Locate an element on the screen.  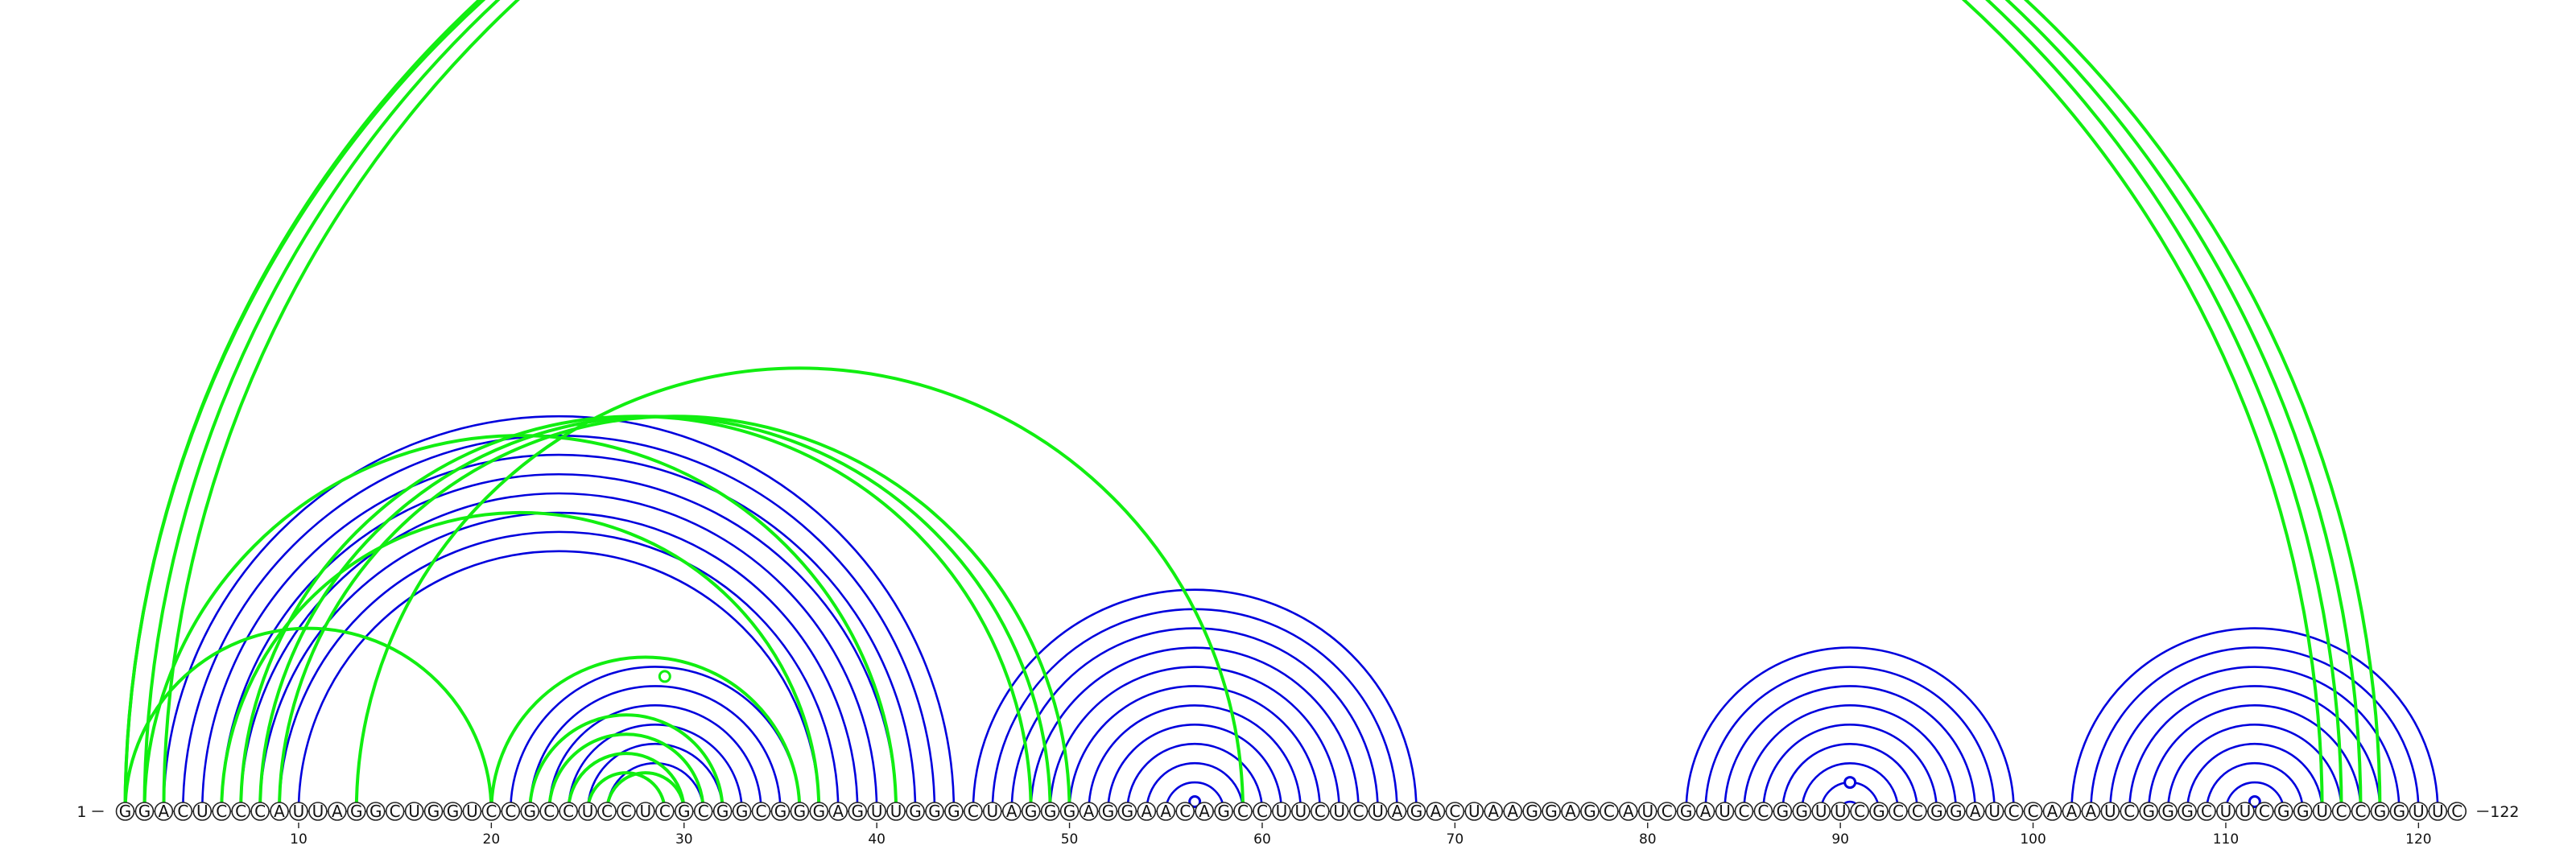
noncanonical-pair-marker is located at coordinates (2254, 802).